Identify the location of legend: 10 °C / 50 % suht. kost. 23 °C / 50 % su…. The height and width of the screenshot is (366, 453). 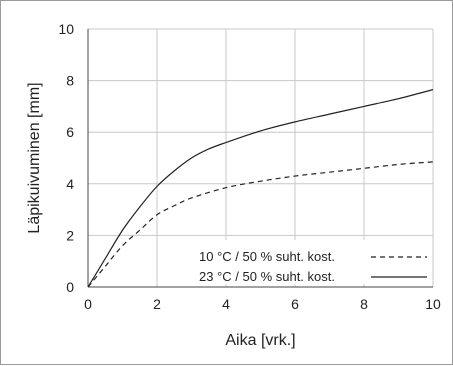
(312, 262).